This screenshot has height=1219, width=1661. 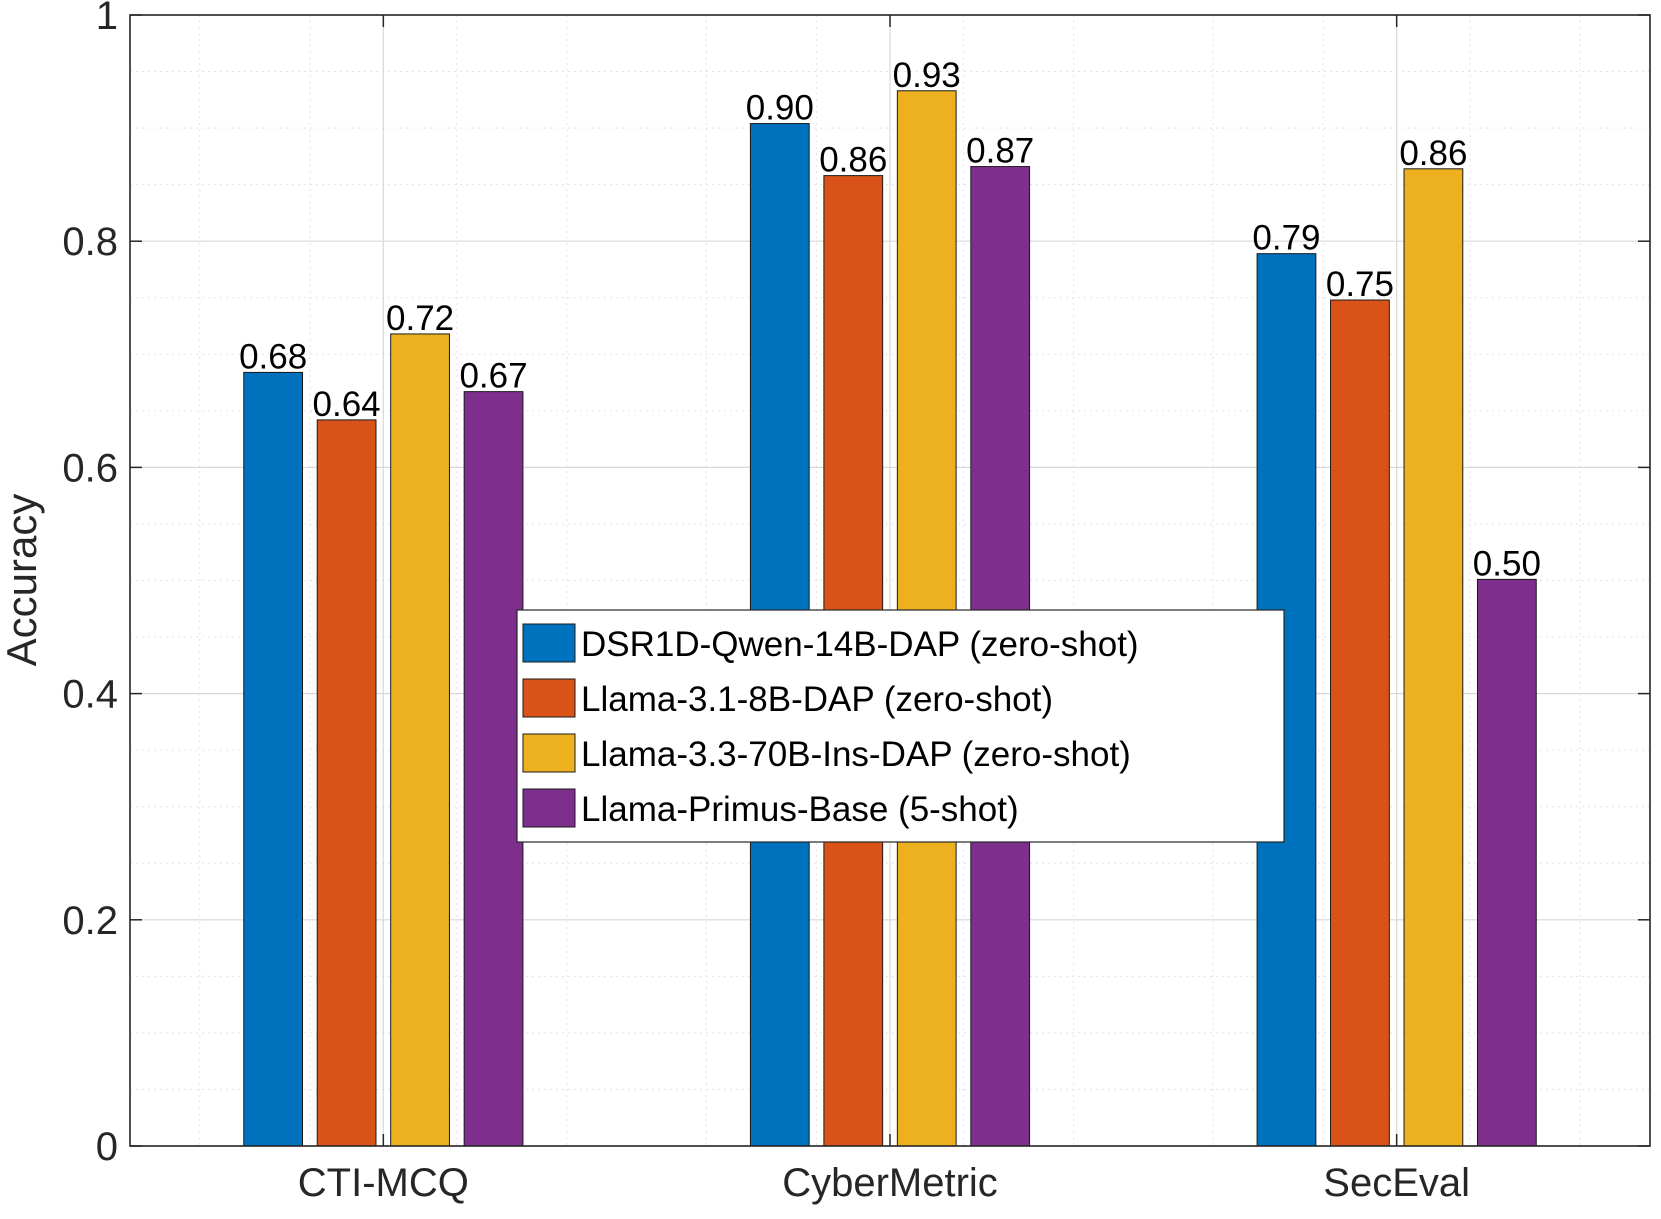 I want to click on data-label: 0.64, so click(x=347, y=404).